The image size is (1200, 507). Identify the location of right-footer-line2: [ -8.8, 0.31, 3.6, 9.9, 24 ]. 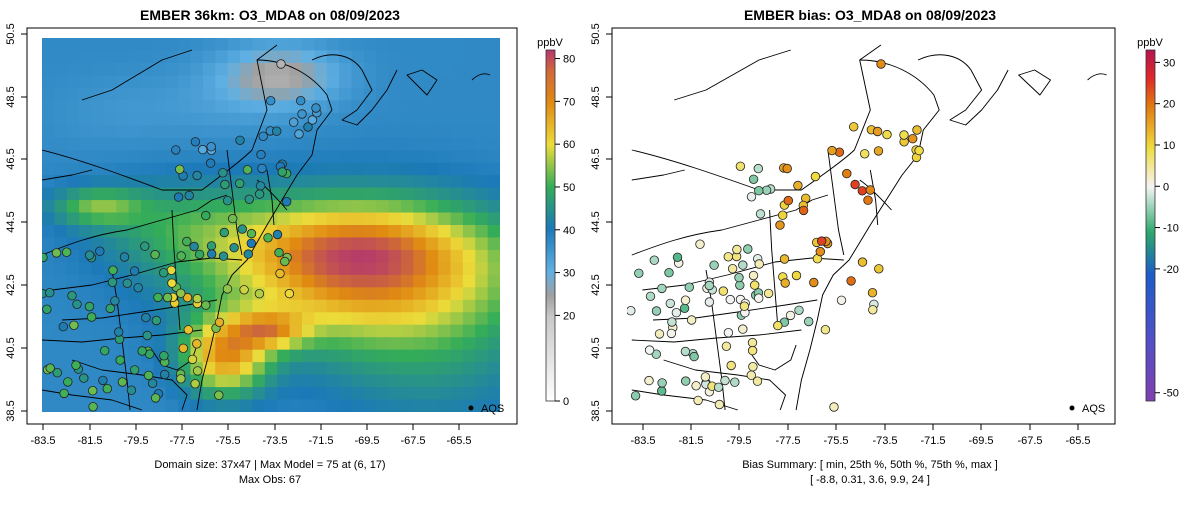
(870, 480).